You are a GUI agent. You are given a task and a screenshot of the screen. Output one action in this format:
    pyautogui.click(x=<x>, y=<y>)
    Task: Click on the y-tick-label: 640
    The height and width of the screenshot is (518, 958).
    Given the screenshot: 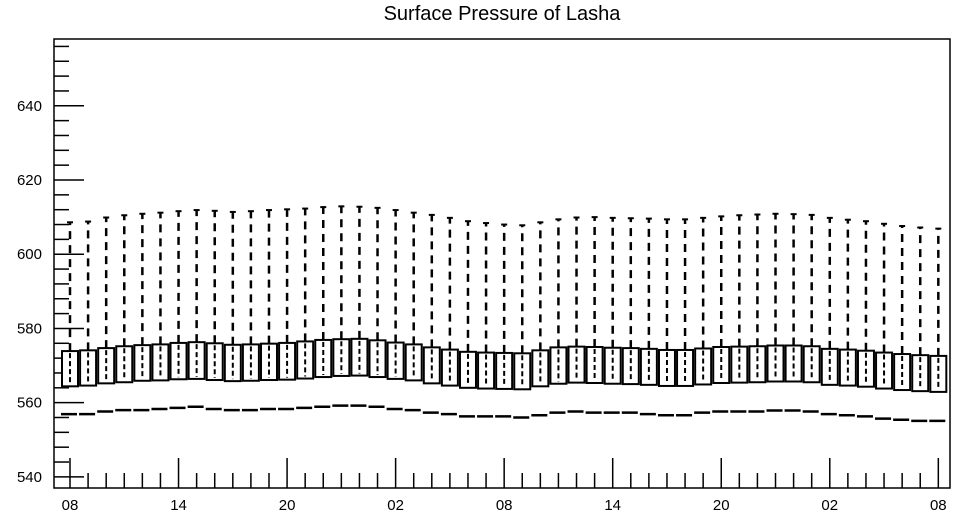 What is the action you would take?
    pyautogui.click(x=29, y=106)
    